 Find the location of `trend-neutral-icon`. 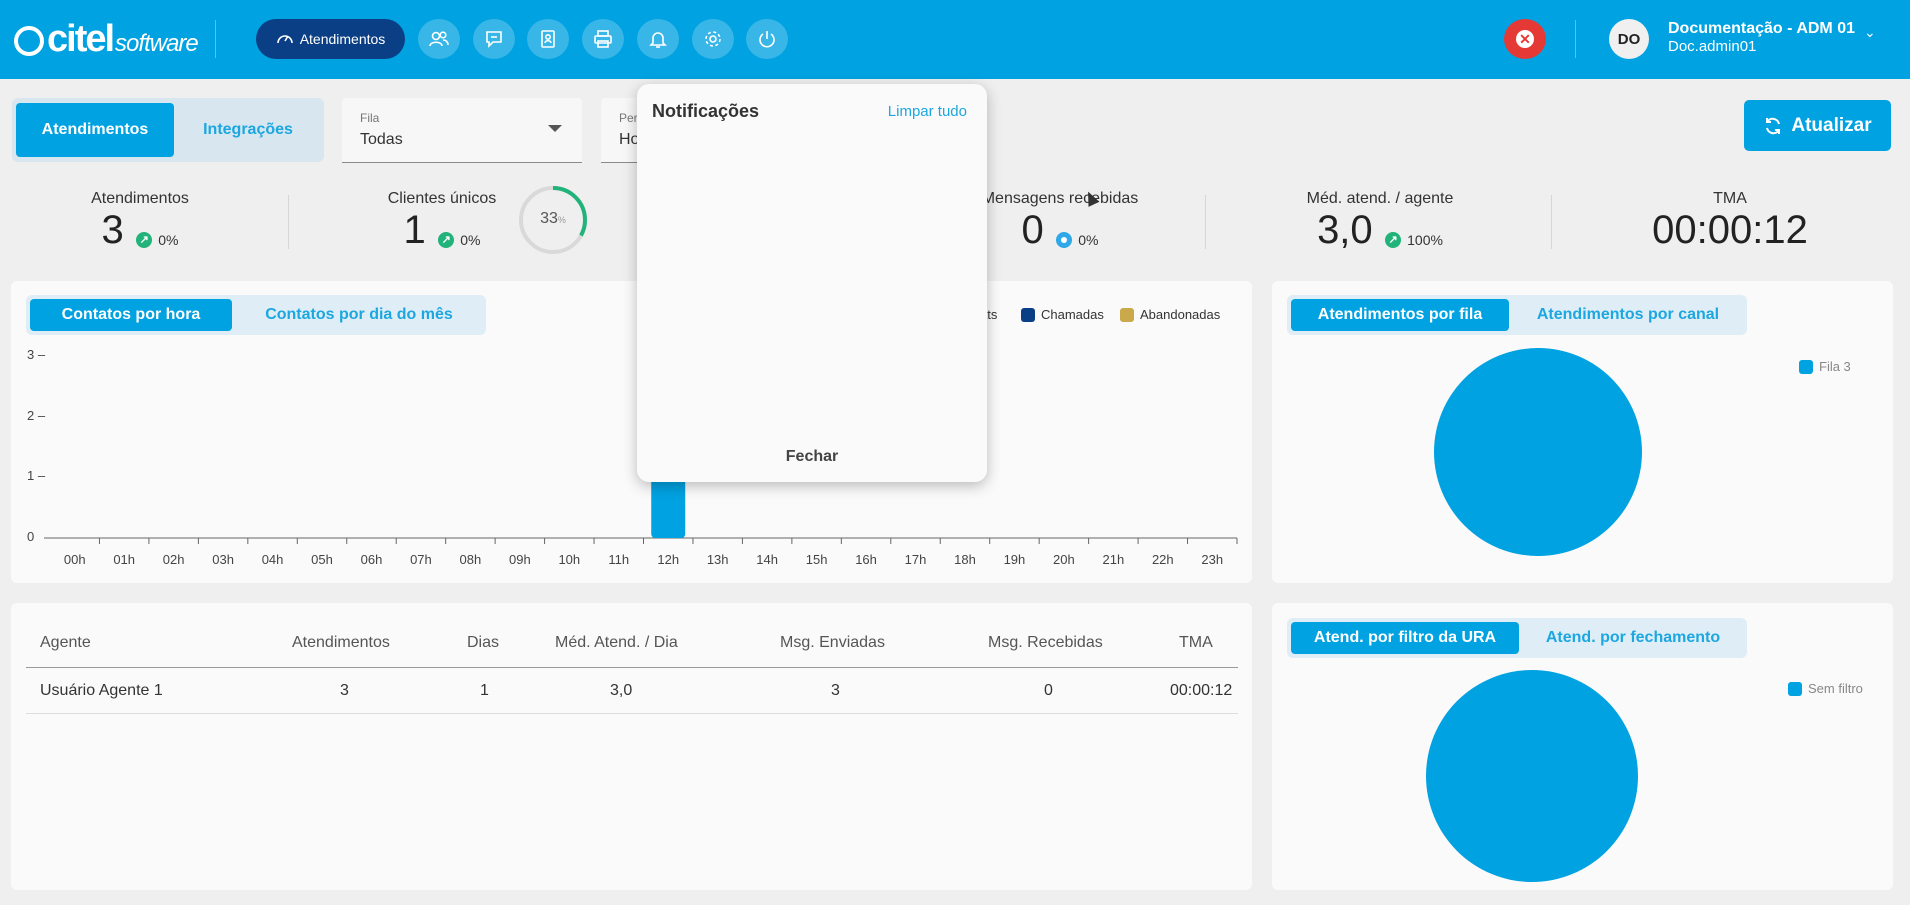

trend-neutral-icon is located at coordinates (1064, 240).